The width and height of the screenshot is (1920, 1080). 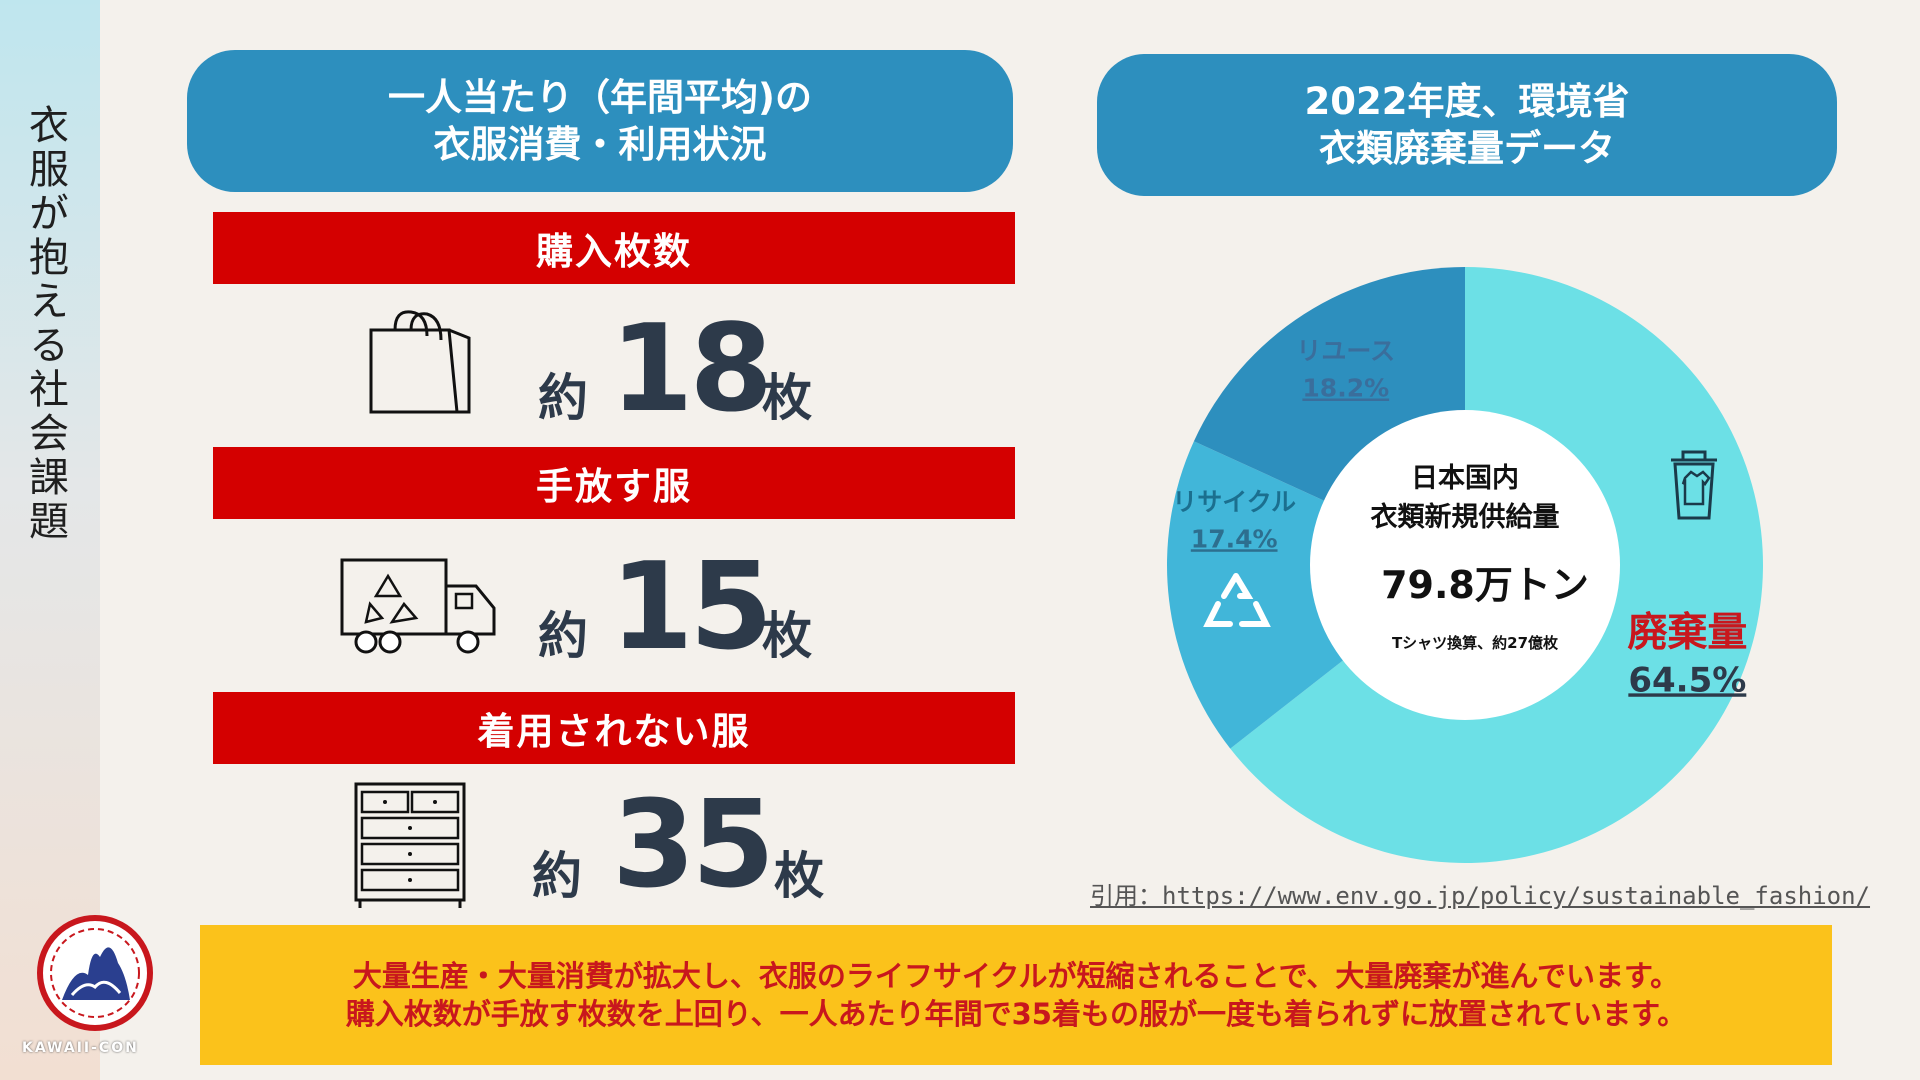 What do you see at coordinates (1465, 517) in the screenshot?
I see `center-line2: 衣類新規供給量` at bounding box center [1465, 517].